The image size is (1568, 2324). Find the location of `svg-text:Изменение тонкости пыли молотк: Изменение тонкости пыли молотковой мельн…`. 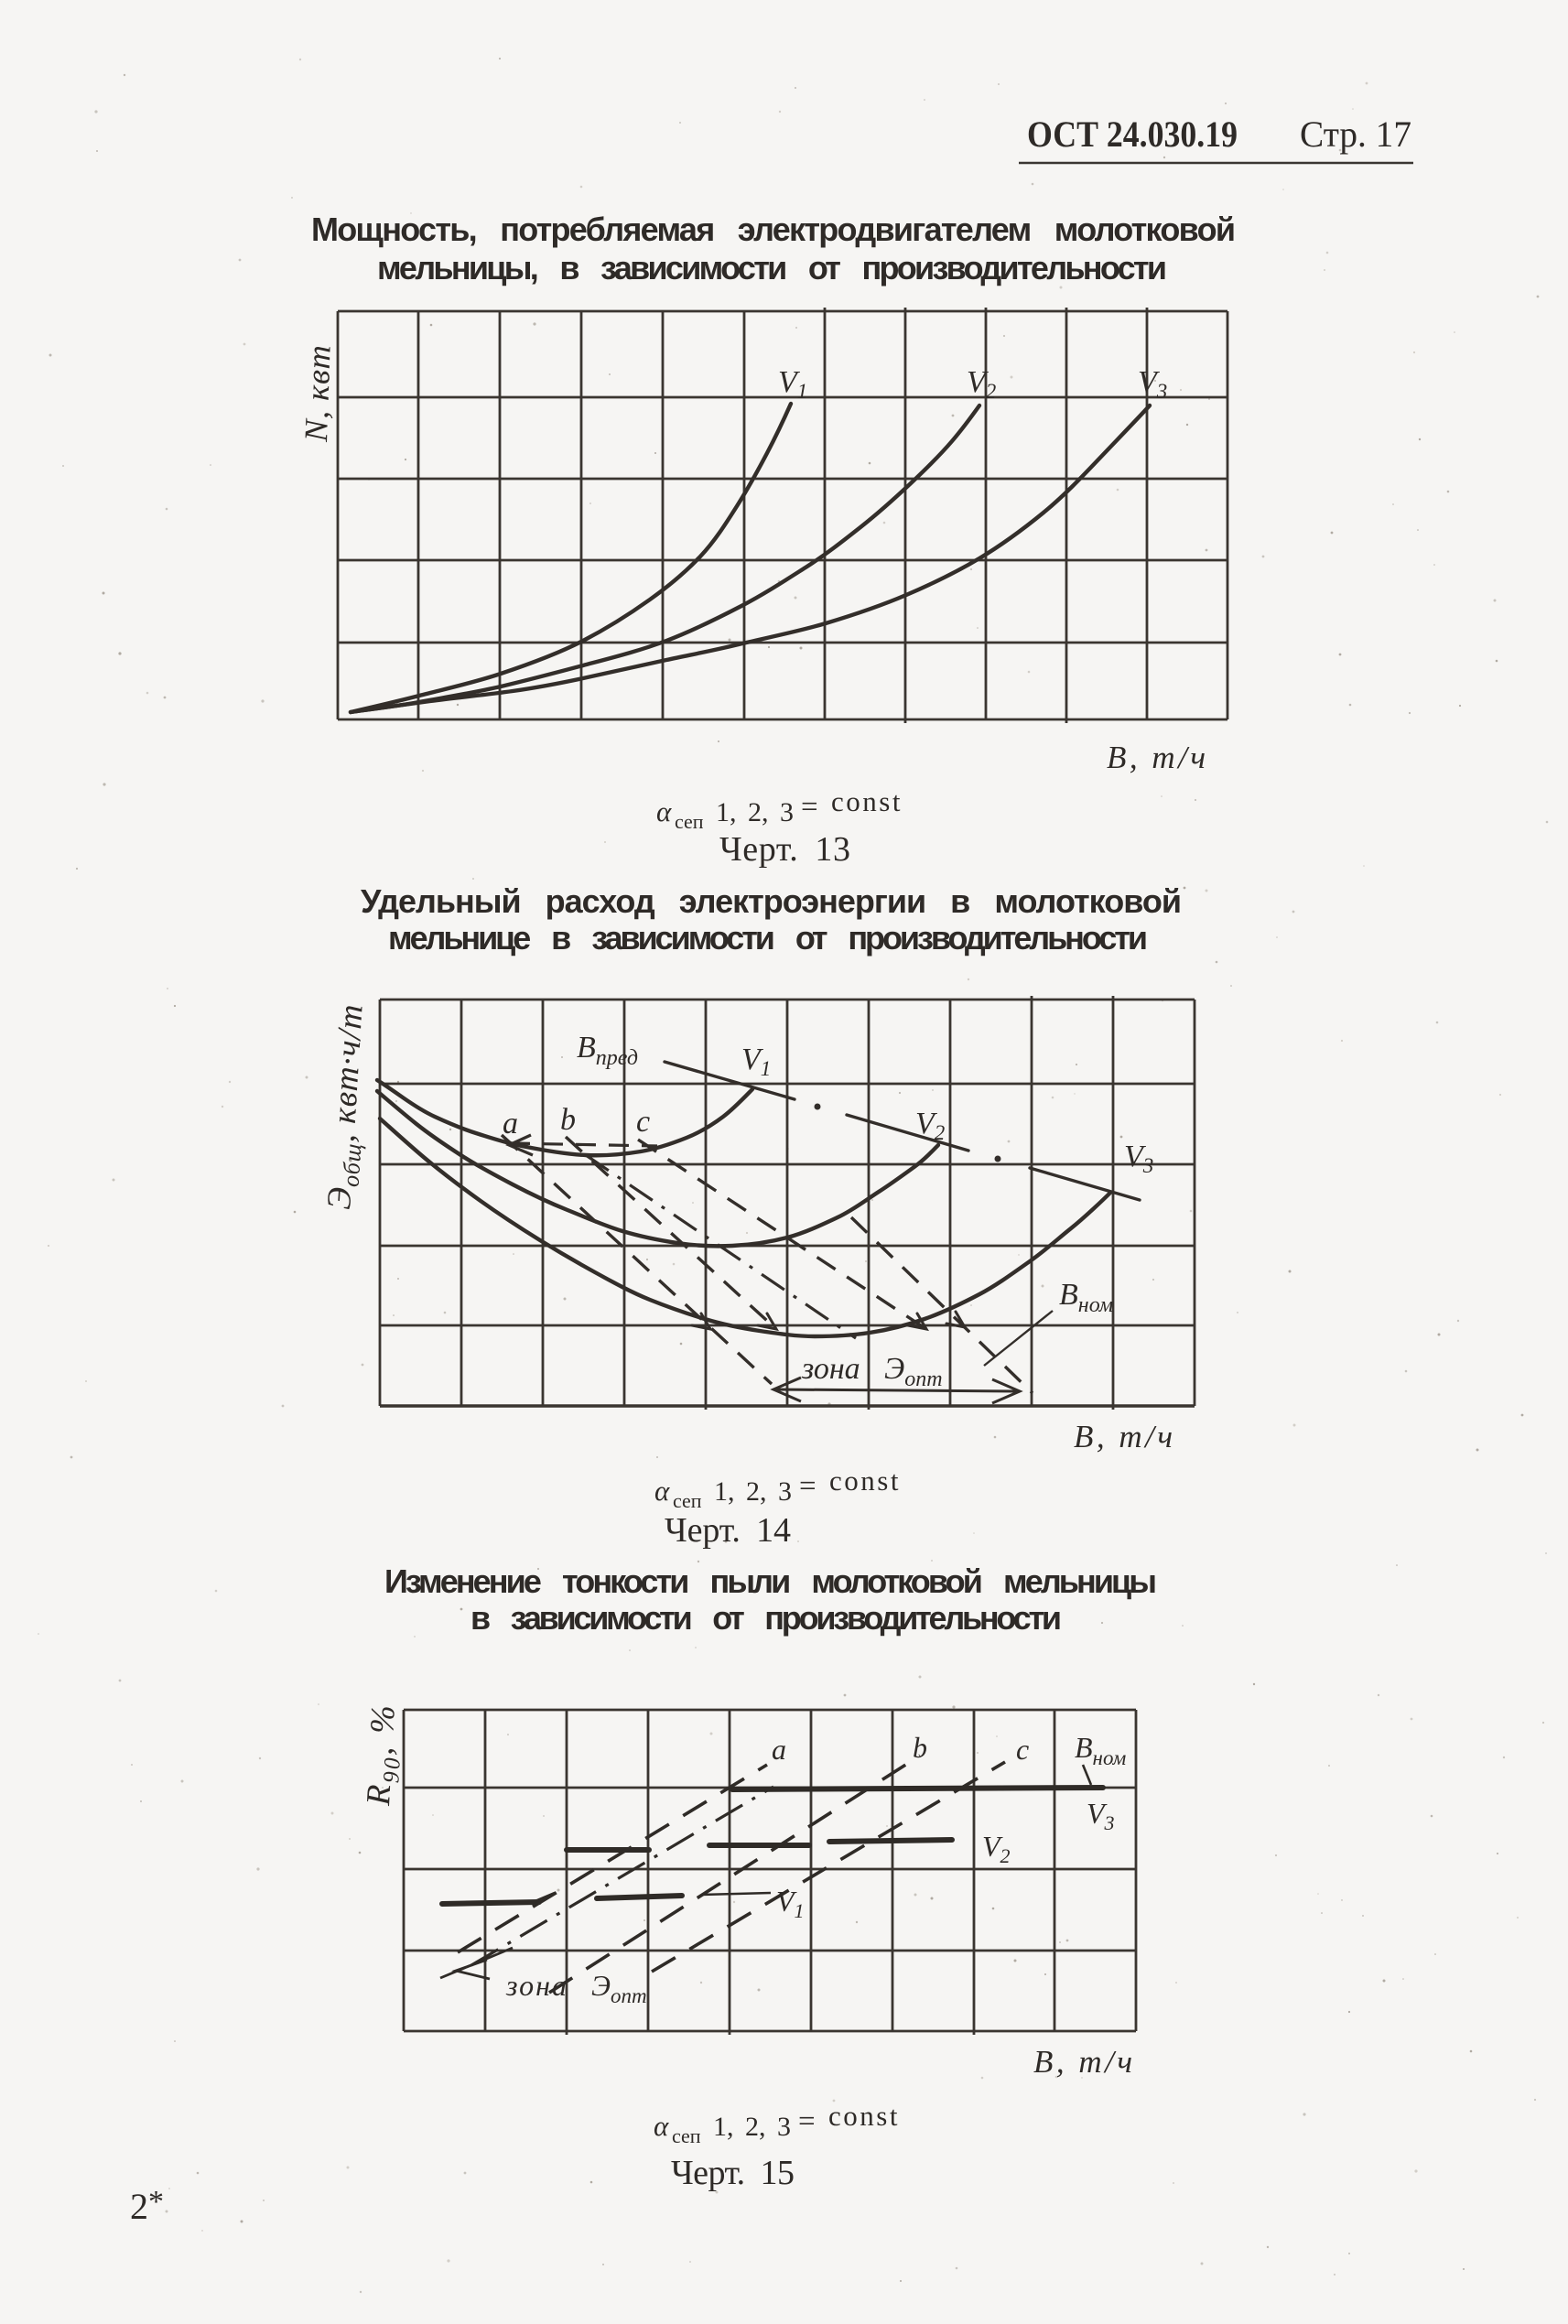

svg-text:Изменение тонкости пыли молотк: Изменение тонкости пыли молотковой мельн… is located at coordinates (771, 1581).